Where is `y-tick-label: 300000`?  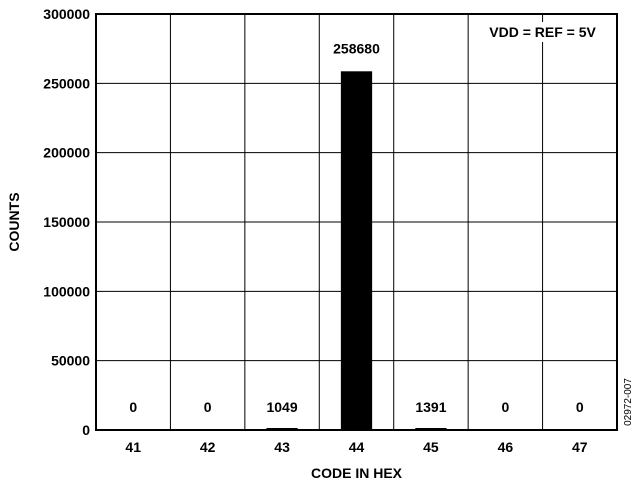 y-tick-label: 300000 is located at coordinates (66, 14).